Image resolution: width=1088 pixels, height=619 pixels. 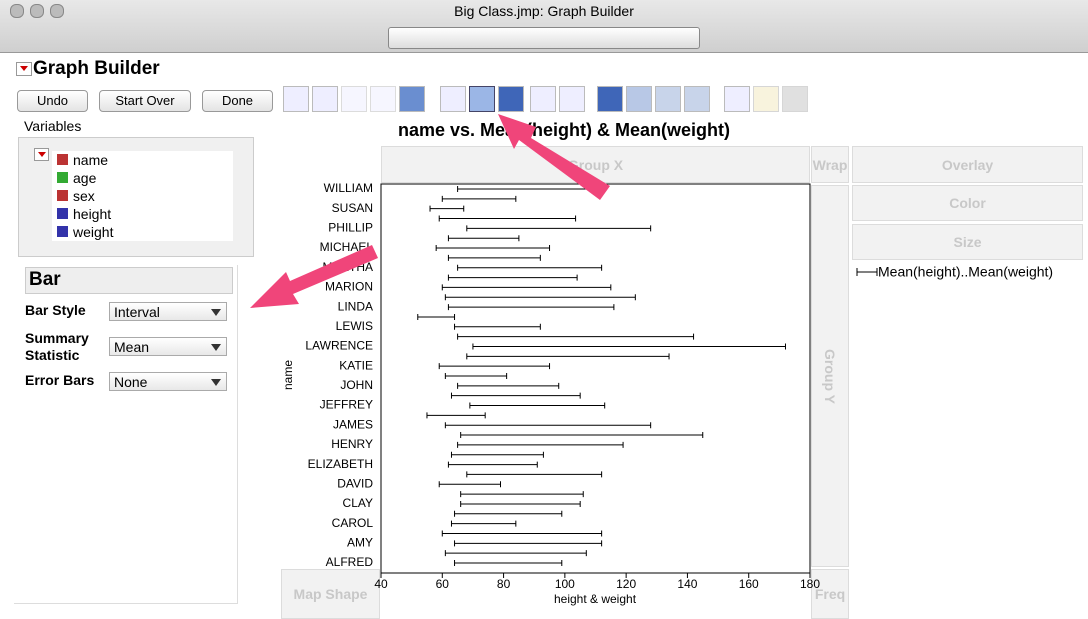 I want to click on color-zone: Color, so click(x=967, y=203).